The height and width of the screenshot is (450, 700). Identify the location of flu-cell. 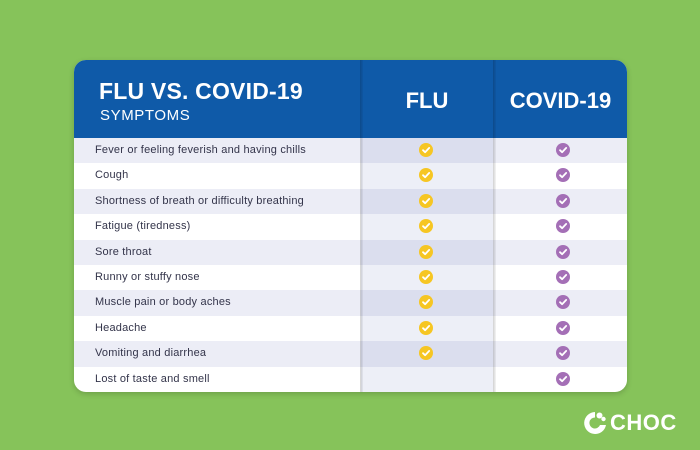
(427, 379).